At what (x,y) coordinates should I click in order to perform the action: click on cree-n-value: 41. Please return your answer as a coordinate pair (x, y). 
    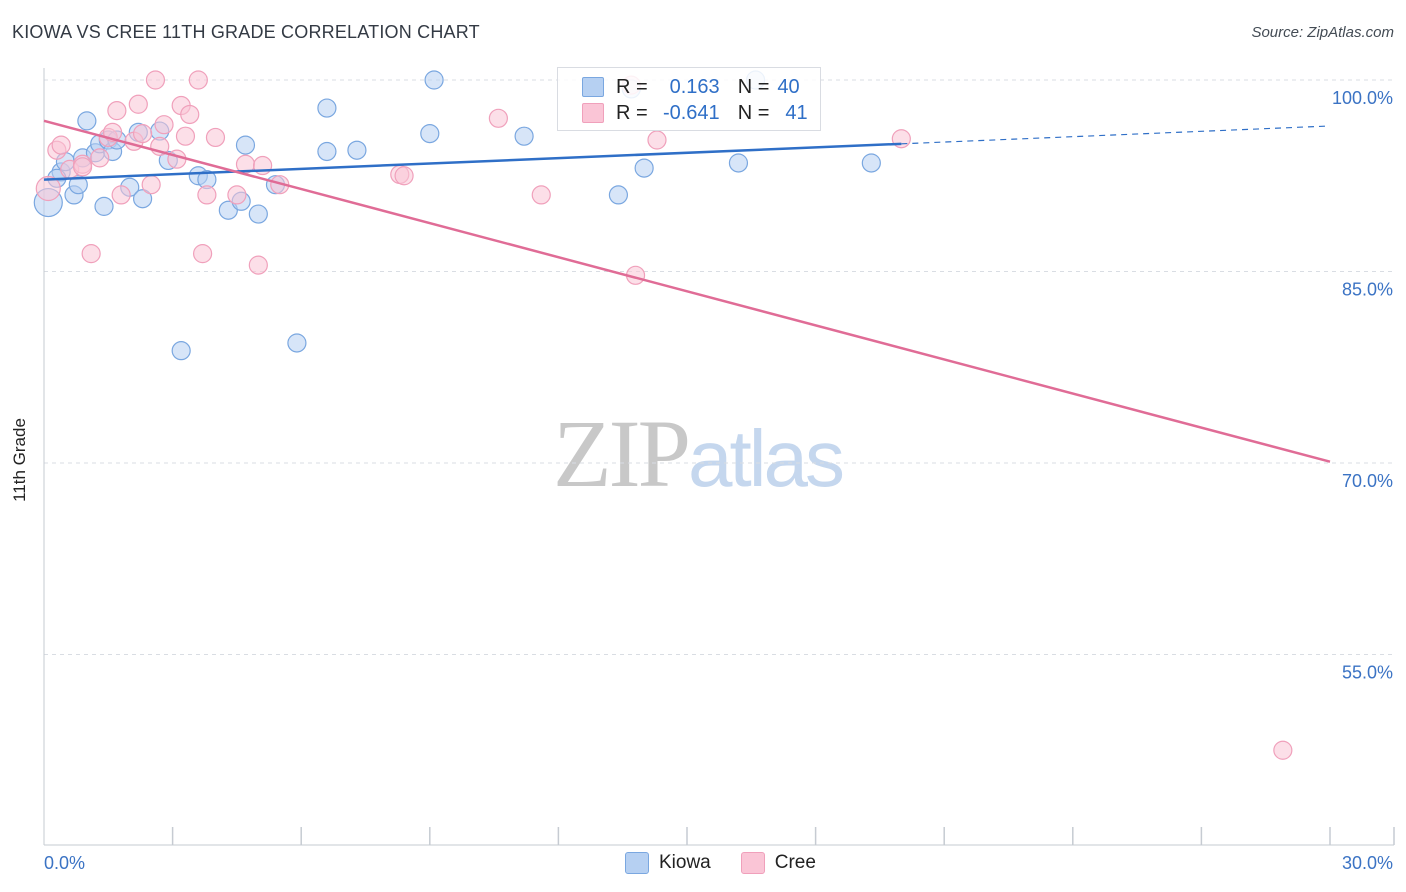
    Looking at the image, I should click on (796, 112).